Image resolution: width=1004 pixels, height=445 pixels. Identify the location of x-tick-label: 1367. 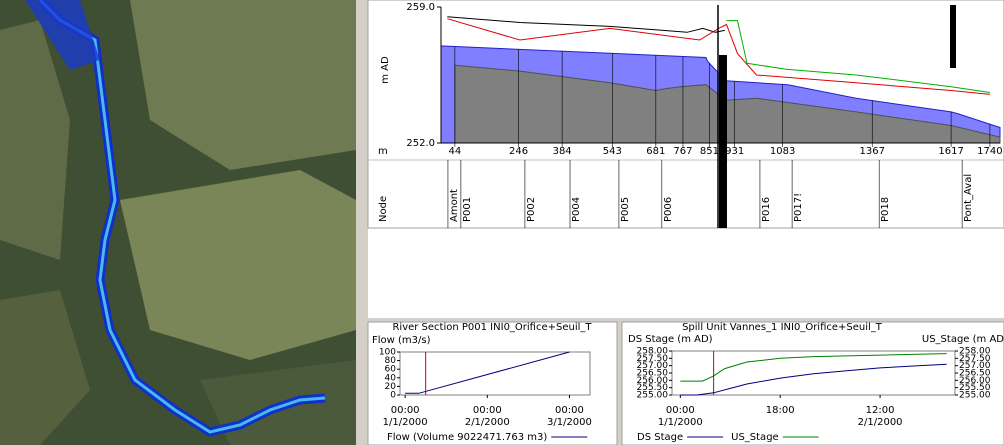
(872, 151).